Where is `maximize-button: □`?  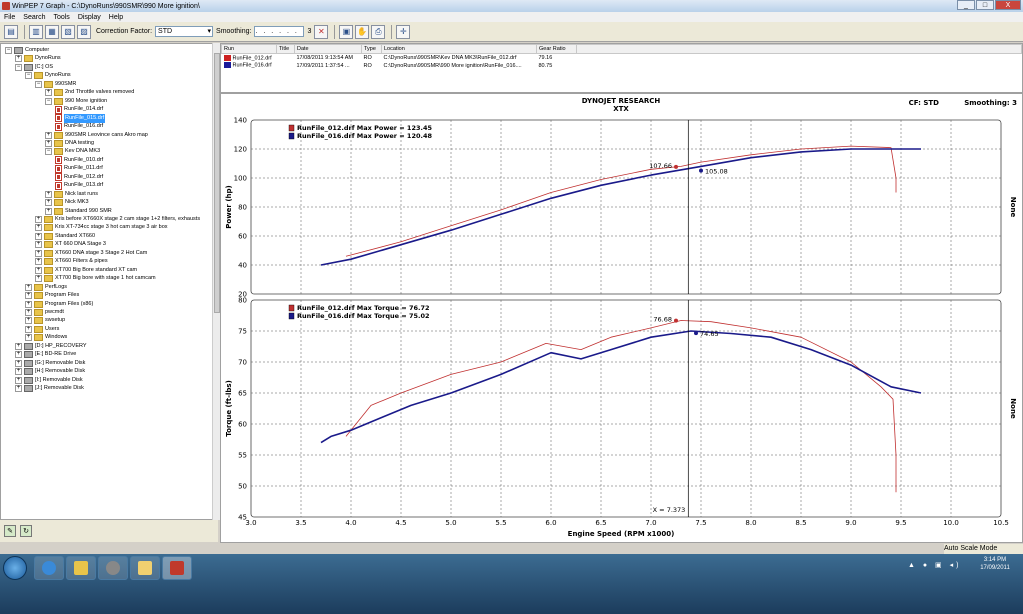 maximize-button: □ is located at coordinates (985, 5).